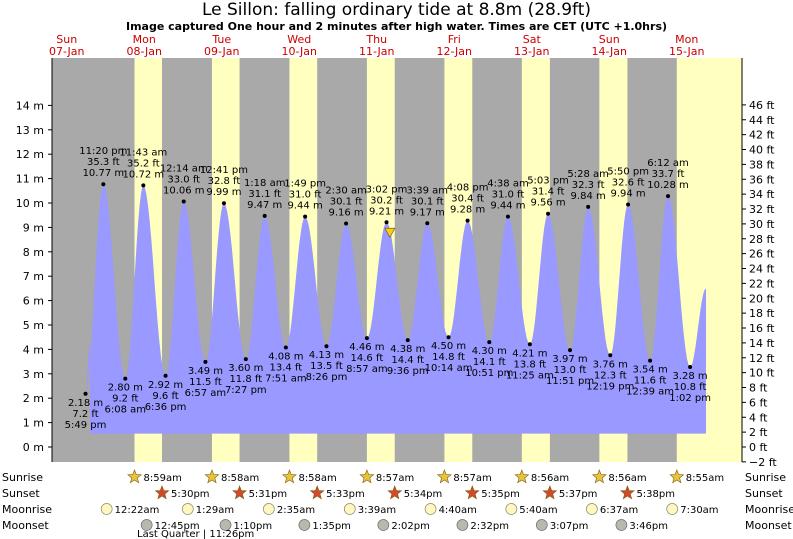  I want to click on tide-m-label: 9.56 m, so click(547, 203).